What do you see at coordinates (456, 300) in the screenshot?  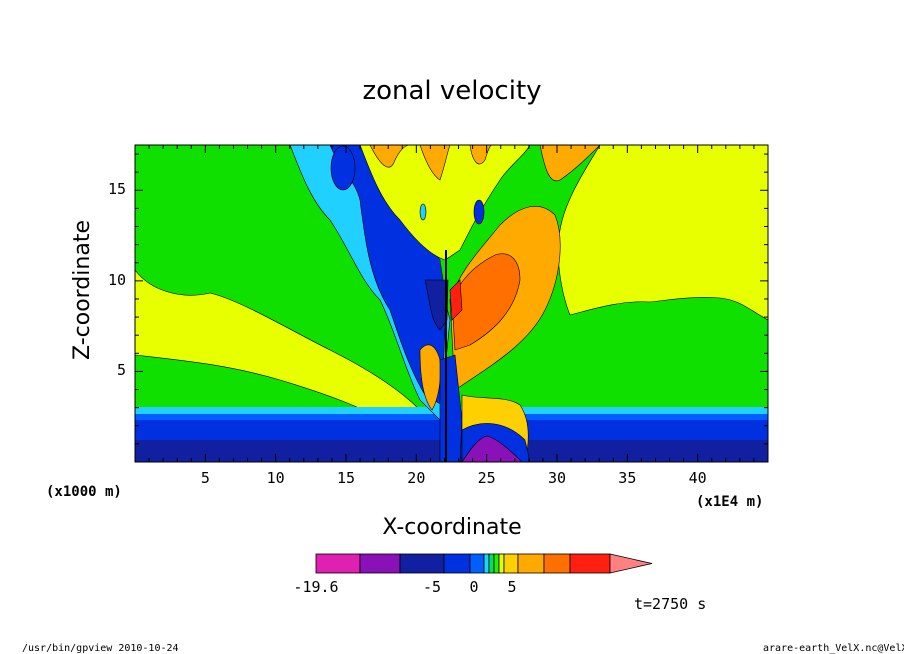 I see `field-red-core` at bounding box center [456, 300].